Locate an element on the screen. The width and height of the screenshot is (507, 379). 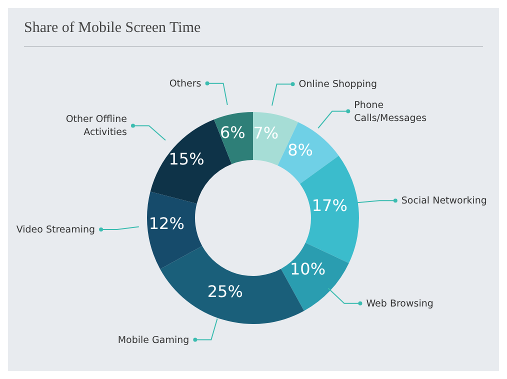
slice-label: Mobile Gaming is located at coordinates (154, 340).